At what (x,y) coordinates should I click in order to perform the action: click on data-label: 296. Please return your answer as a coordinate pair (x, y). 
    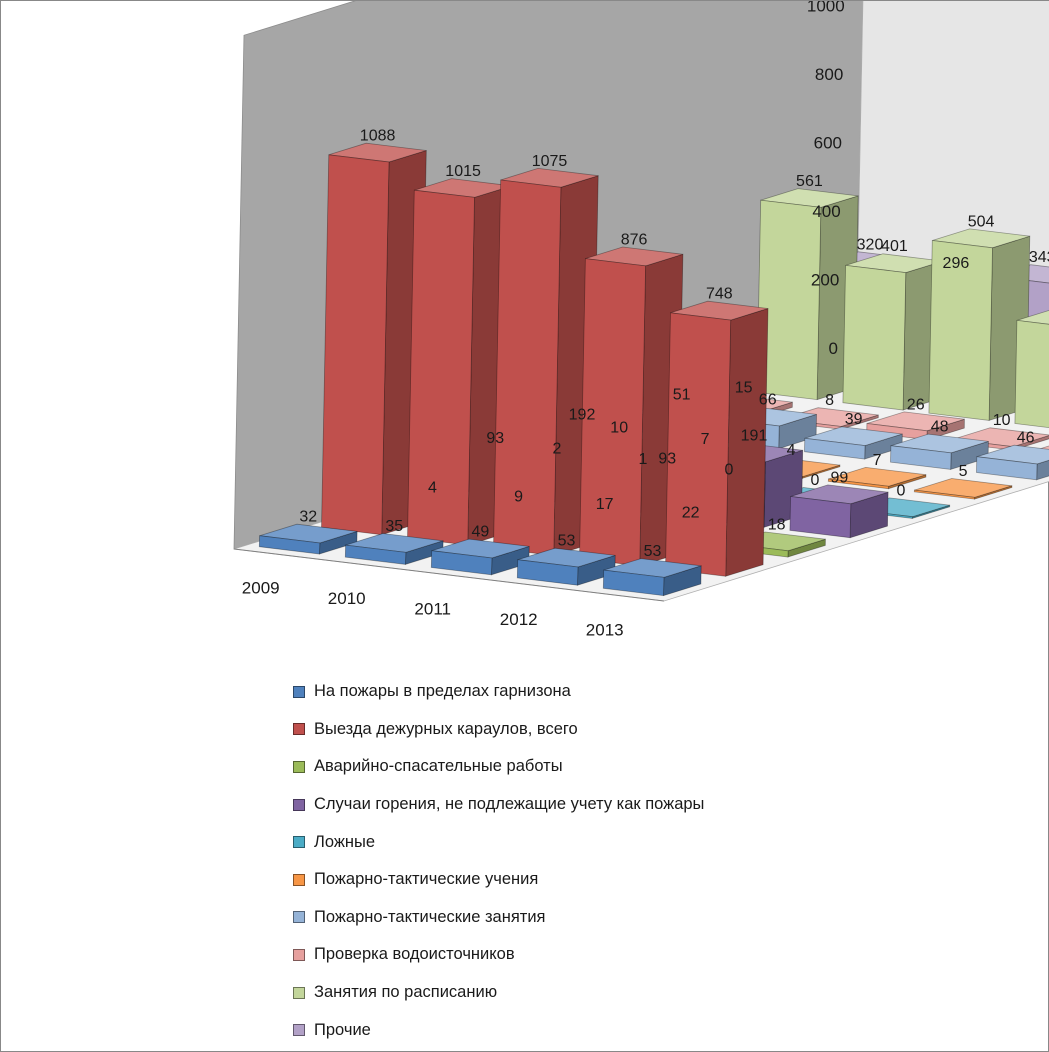
    Looking at the image, I should click on (956, 263).